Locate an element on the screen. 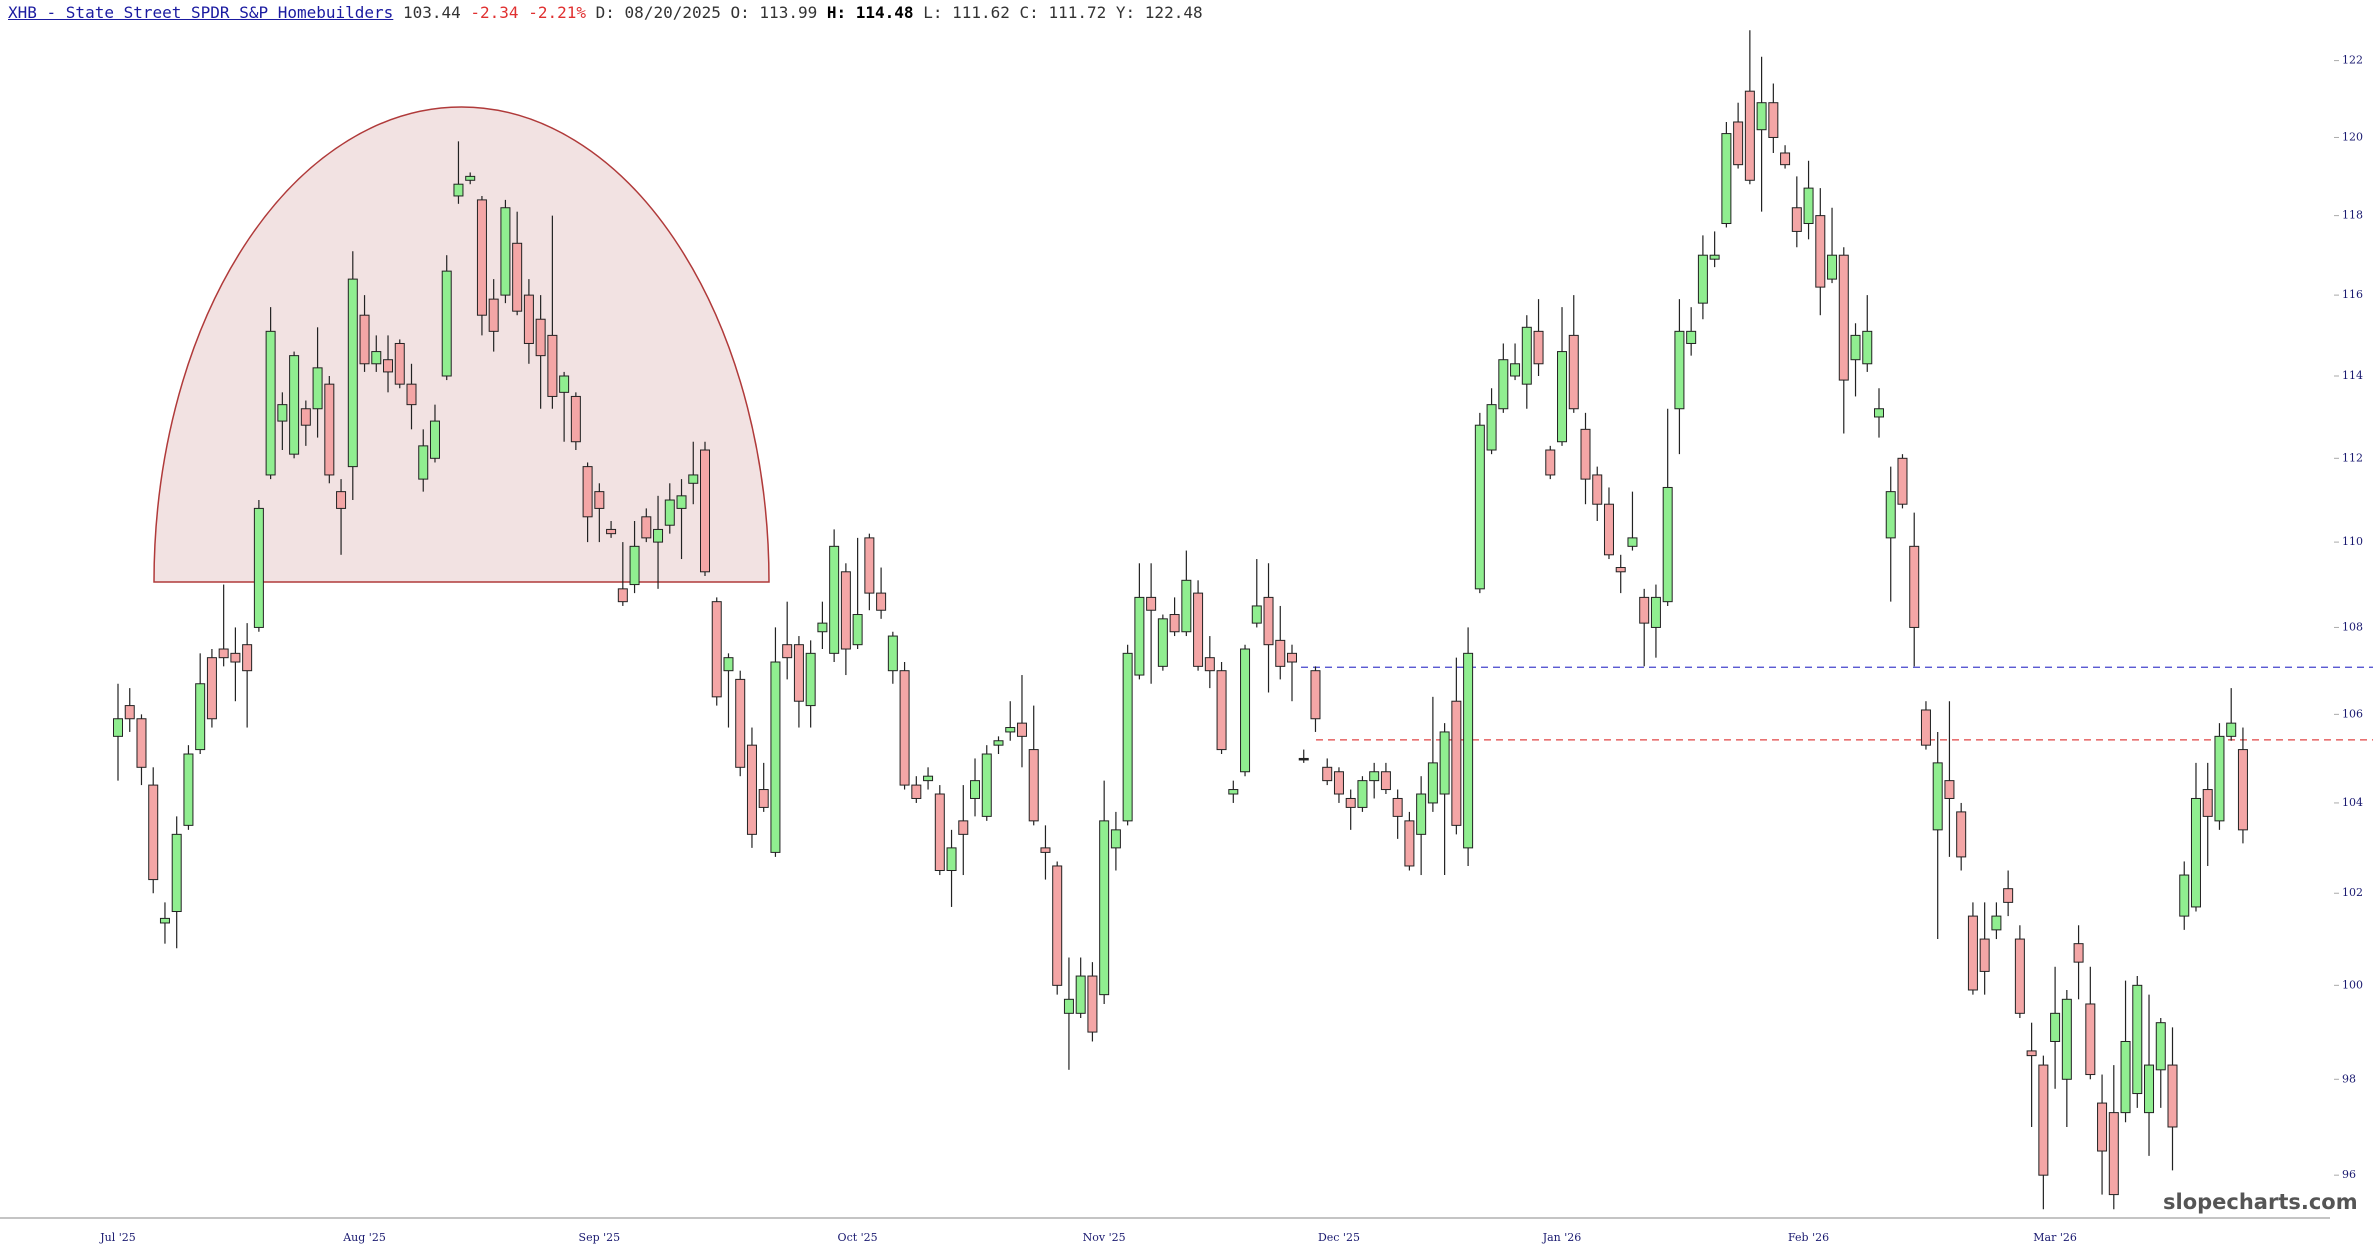  y-tick-label: 110 is located at coordinates (2352, 541).